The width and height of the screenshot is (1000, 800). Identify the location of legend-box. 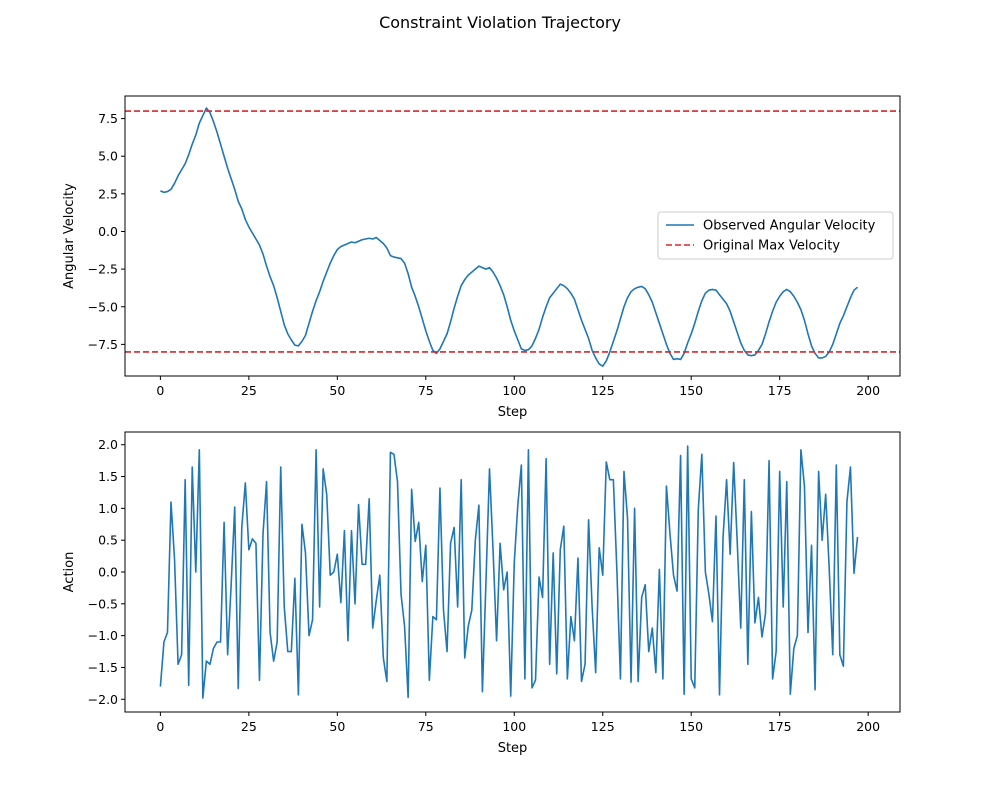
(775, 235).